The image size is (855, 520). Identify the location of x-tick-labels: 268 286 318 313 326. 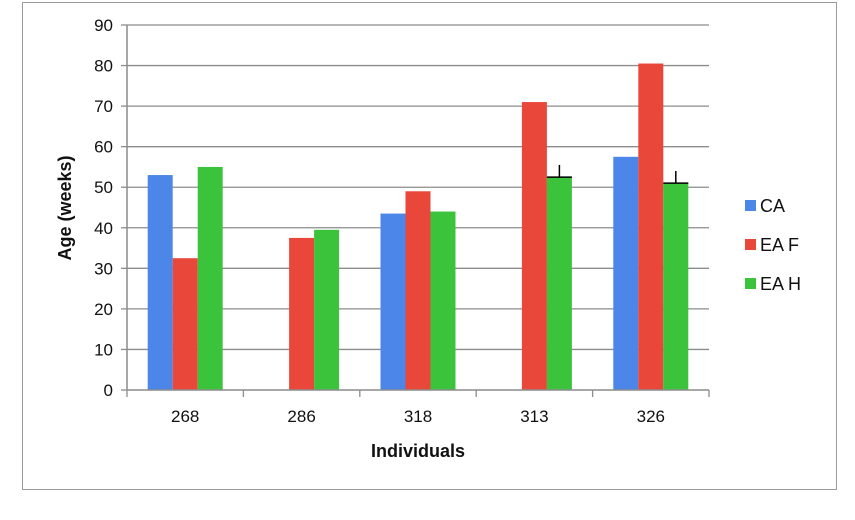
(418, 416).